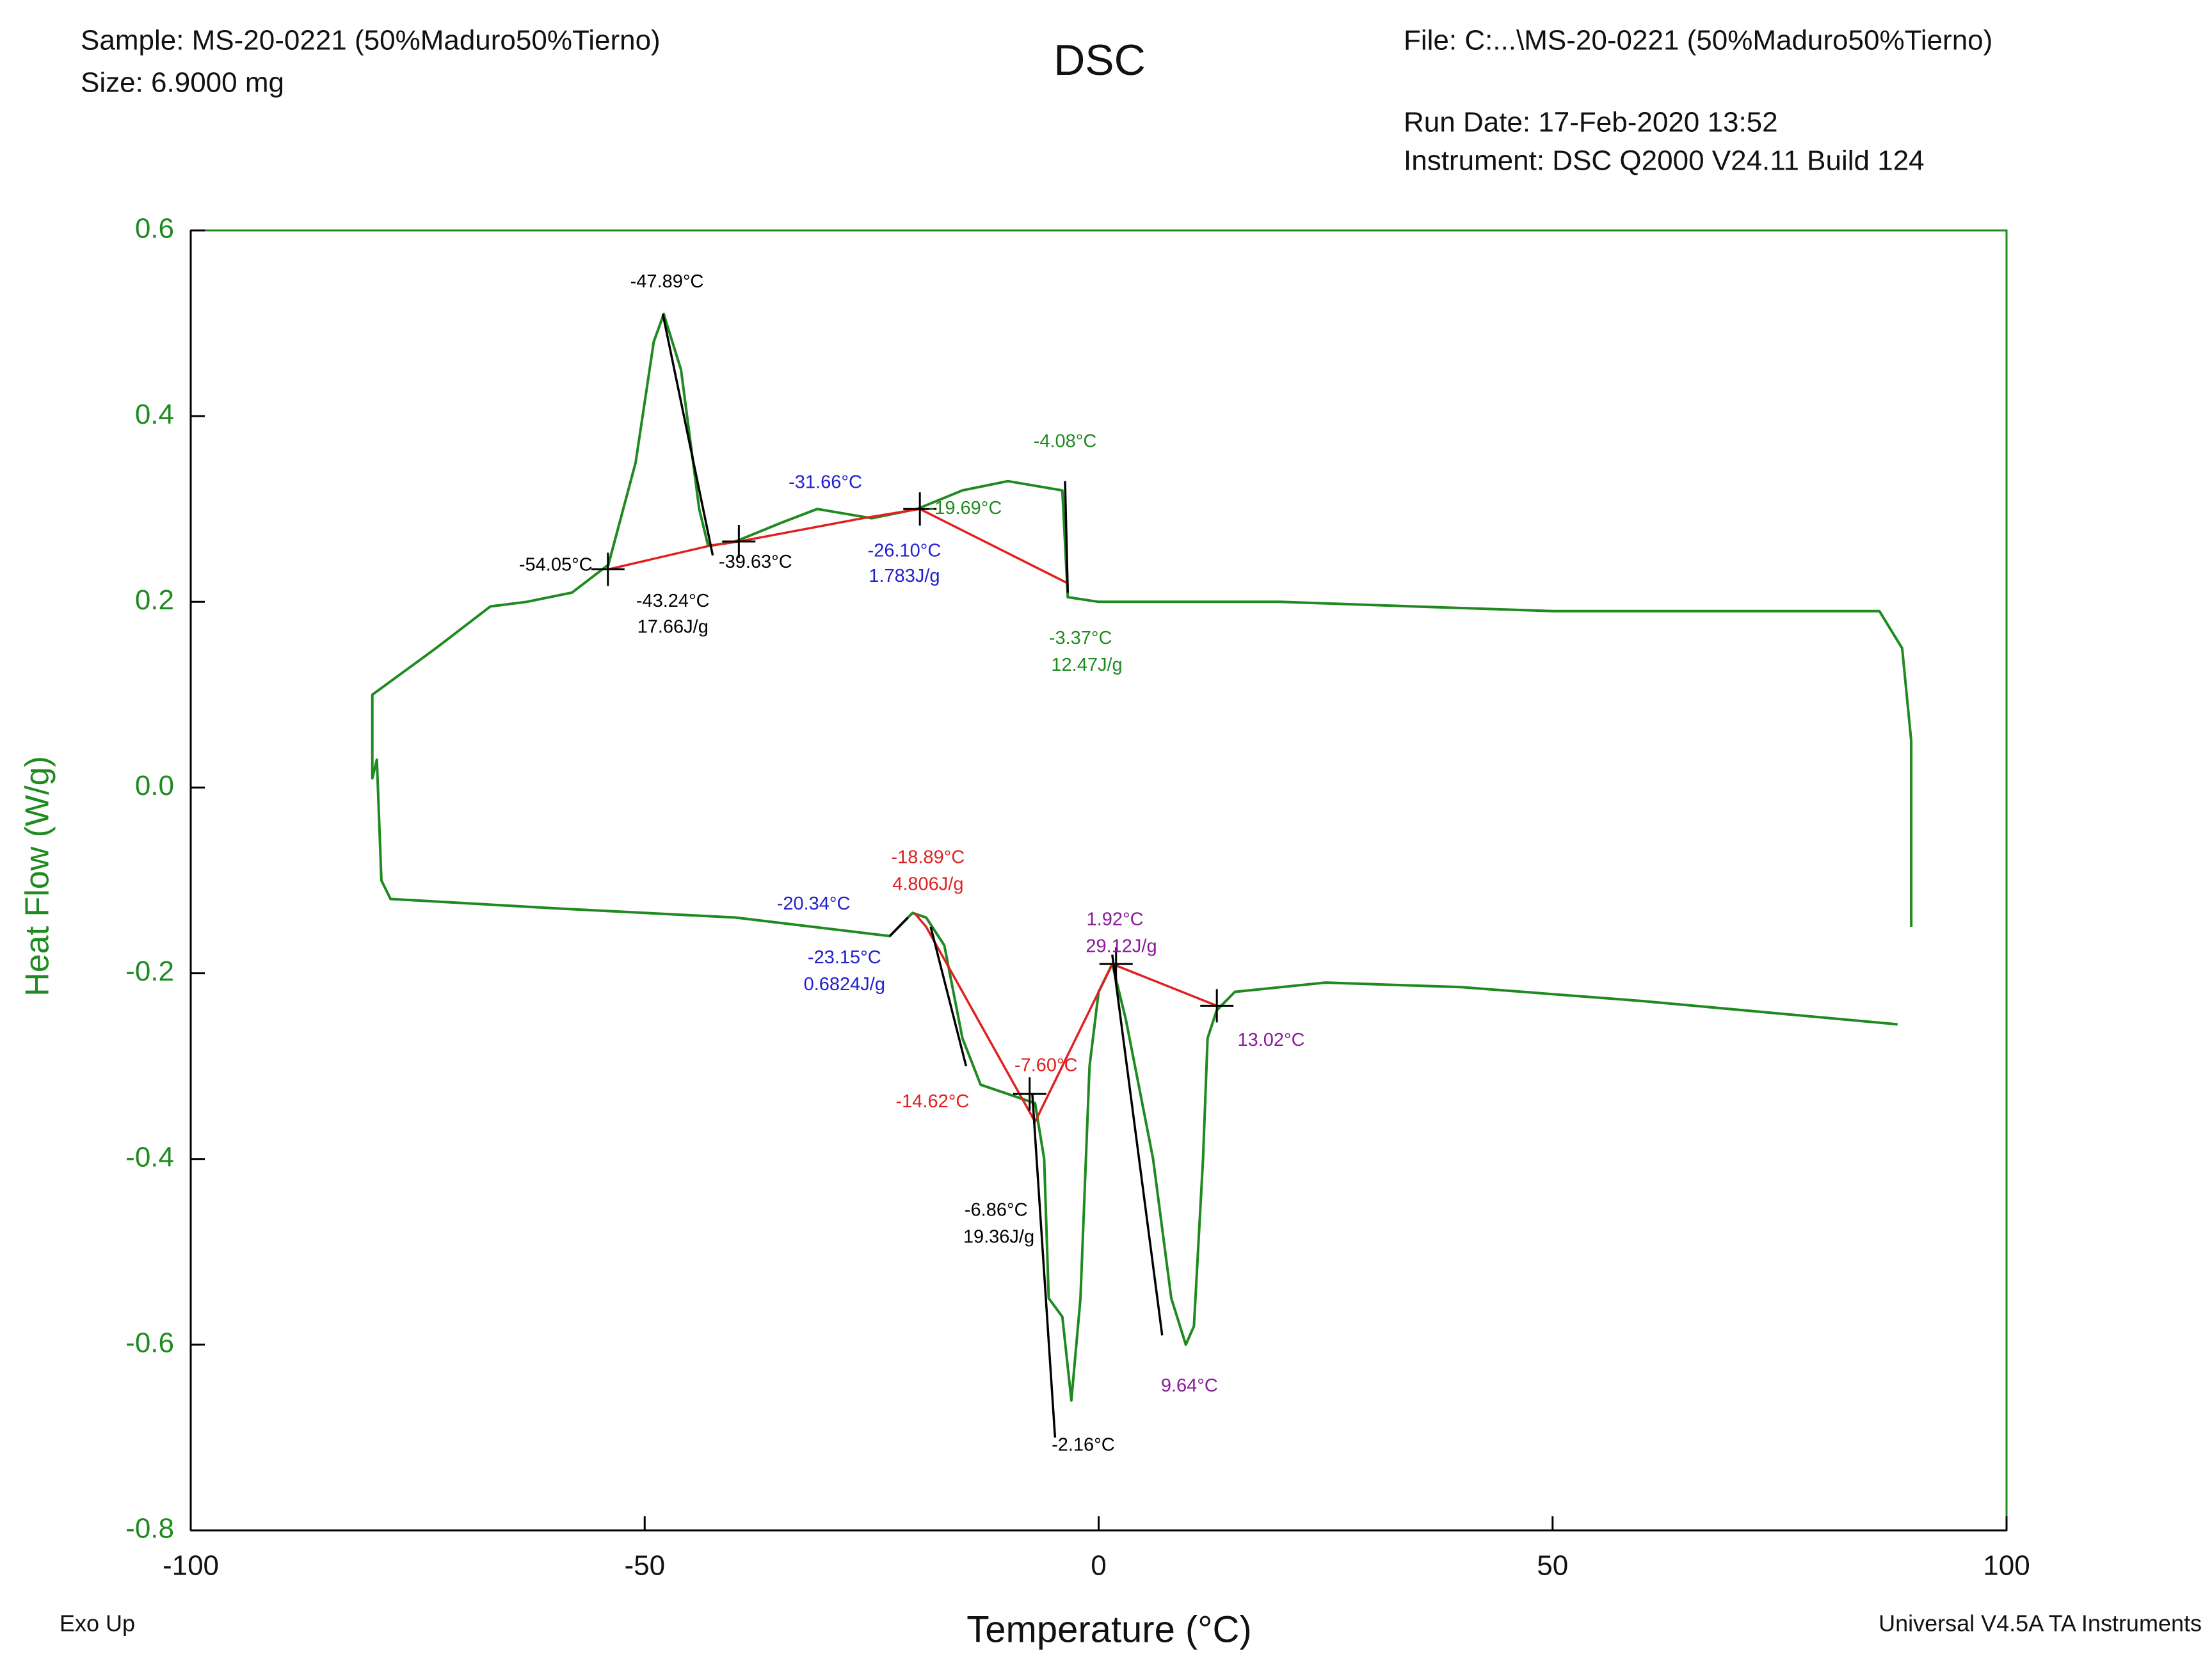 This screenshot has width=2212, height=1668. I want to click on x-axis-title: Temperature (°C), so click(1108, 1629).